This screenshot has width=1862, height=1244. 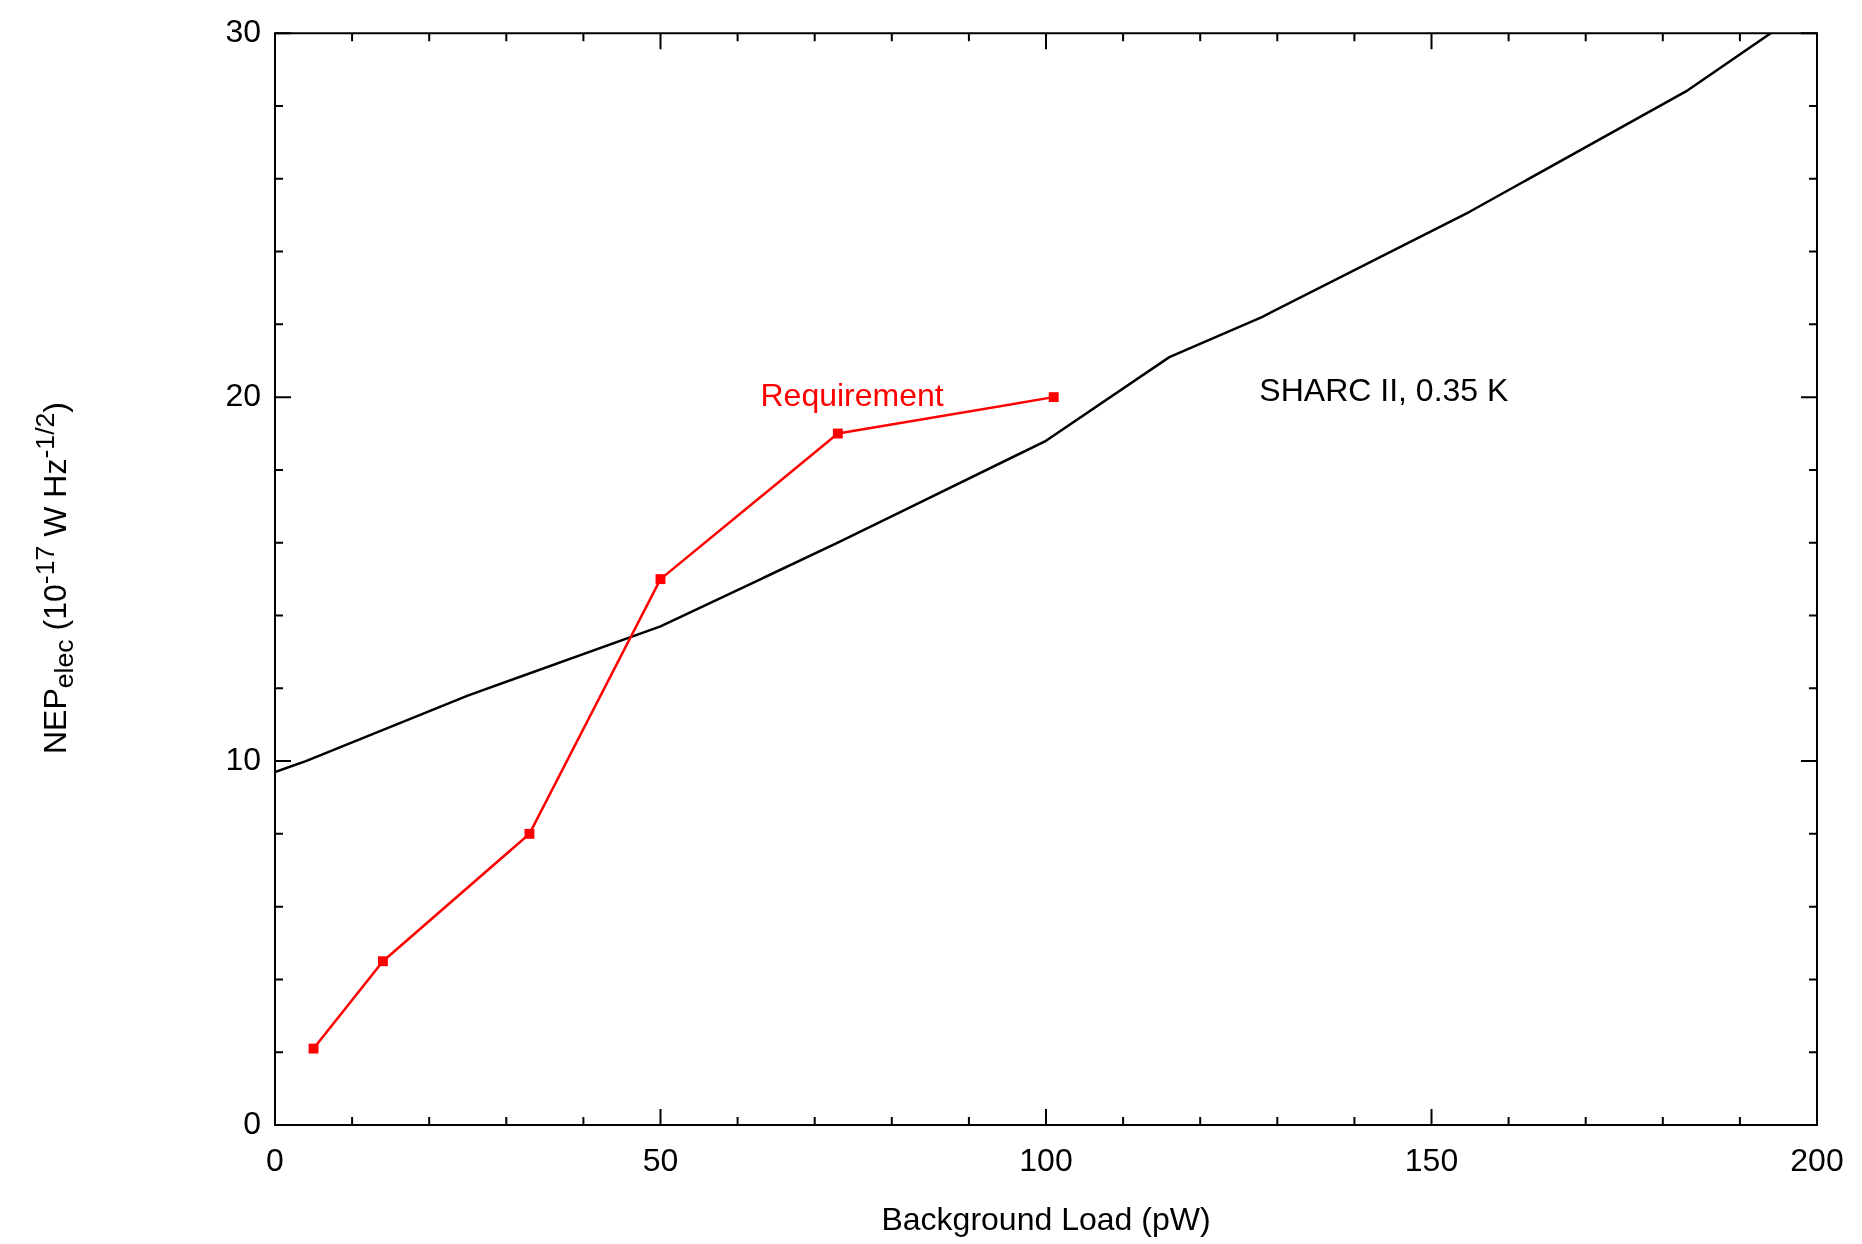 What do you see at coordinates (1046, 1218) in the screenshot?
I see `x-axis-title: Background Load (pW)` at bounding box center [1046, 1218].